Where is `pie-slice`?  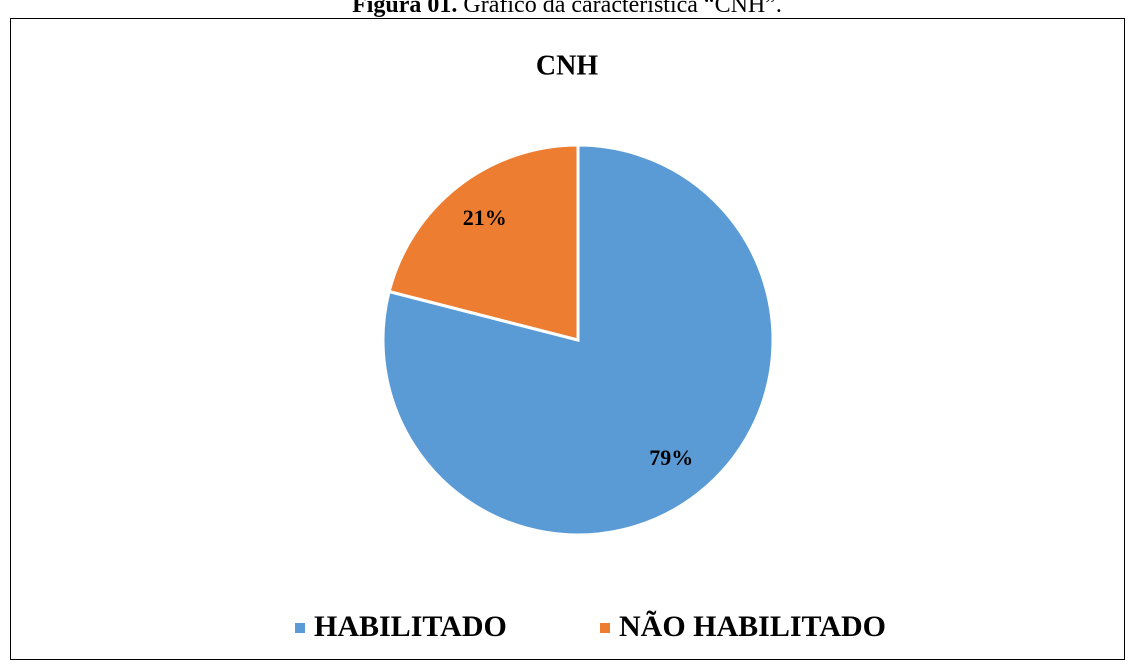
pie-slice is located at coordinates (483, 242).